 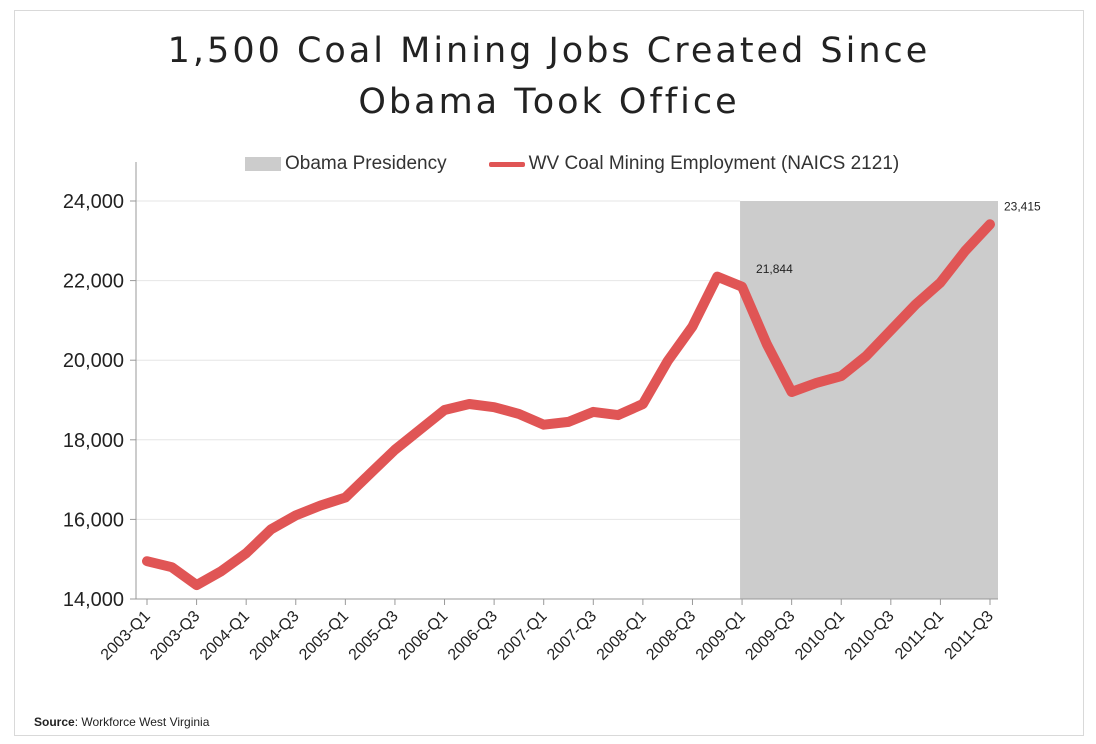 I want to click on x-tick-label: 2007-Q1, so click(x=522, y=636).